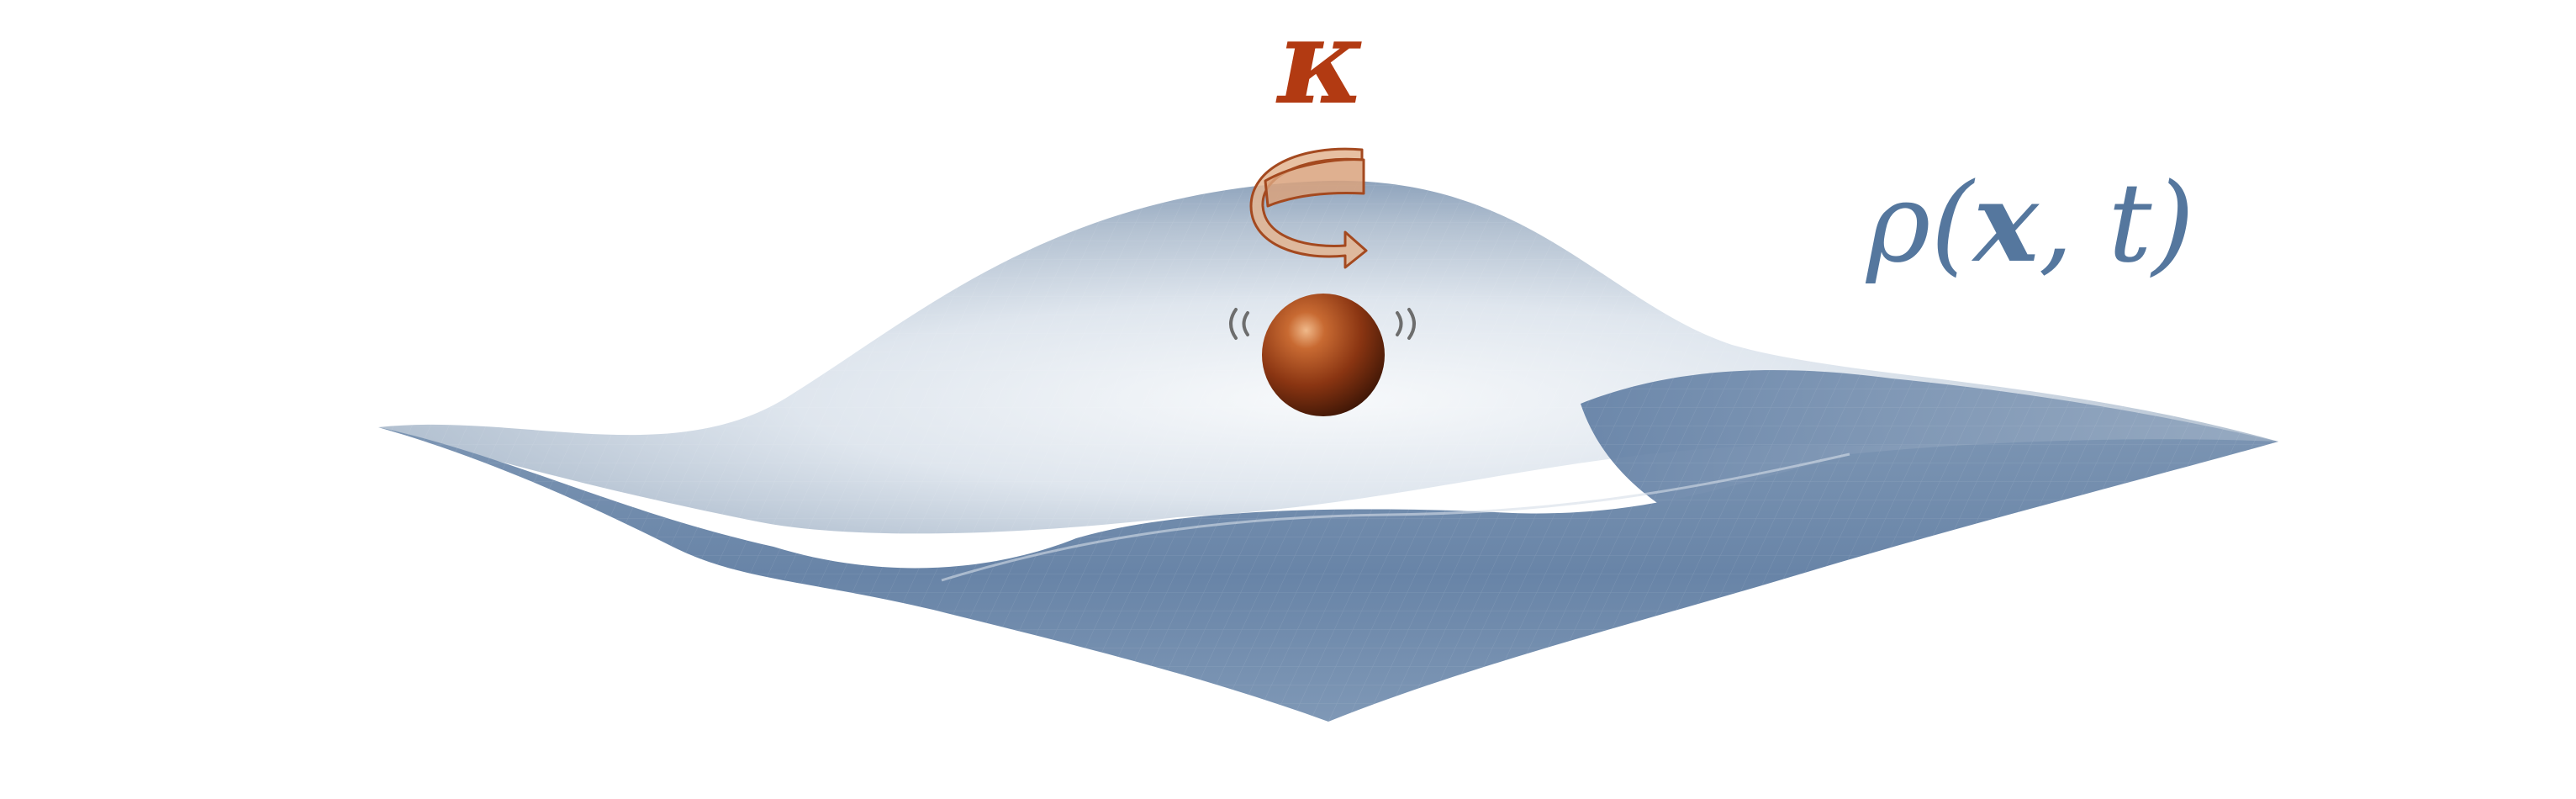 This screenshot has width=2576, height=799. Describe the element at coordinates (2030, 223) in the screenshot. I see `density-label: ρ(x, t)` at that location.